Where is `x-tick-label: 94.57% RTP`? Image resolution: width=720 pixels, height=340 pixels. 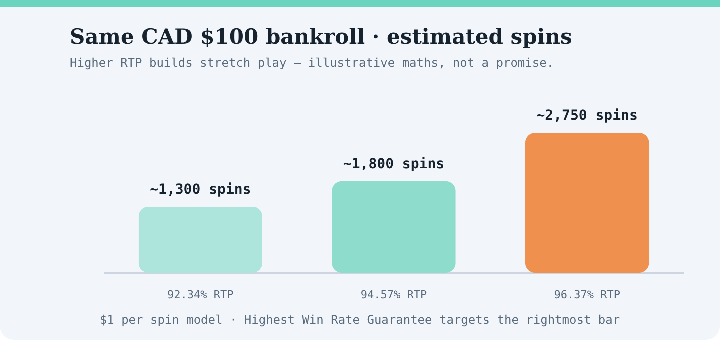 x-tick-label: 94.57% RTP is located at coordinates (394, 295).